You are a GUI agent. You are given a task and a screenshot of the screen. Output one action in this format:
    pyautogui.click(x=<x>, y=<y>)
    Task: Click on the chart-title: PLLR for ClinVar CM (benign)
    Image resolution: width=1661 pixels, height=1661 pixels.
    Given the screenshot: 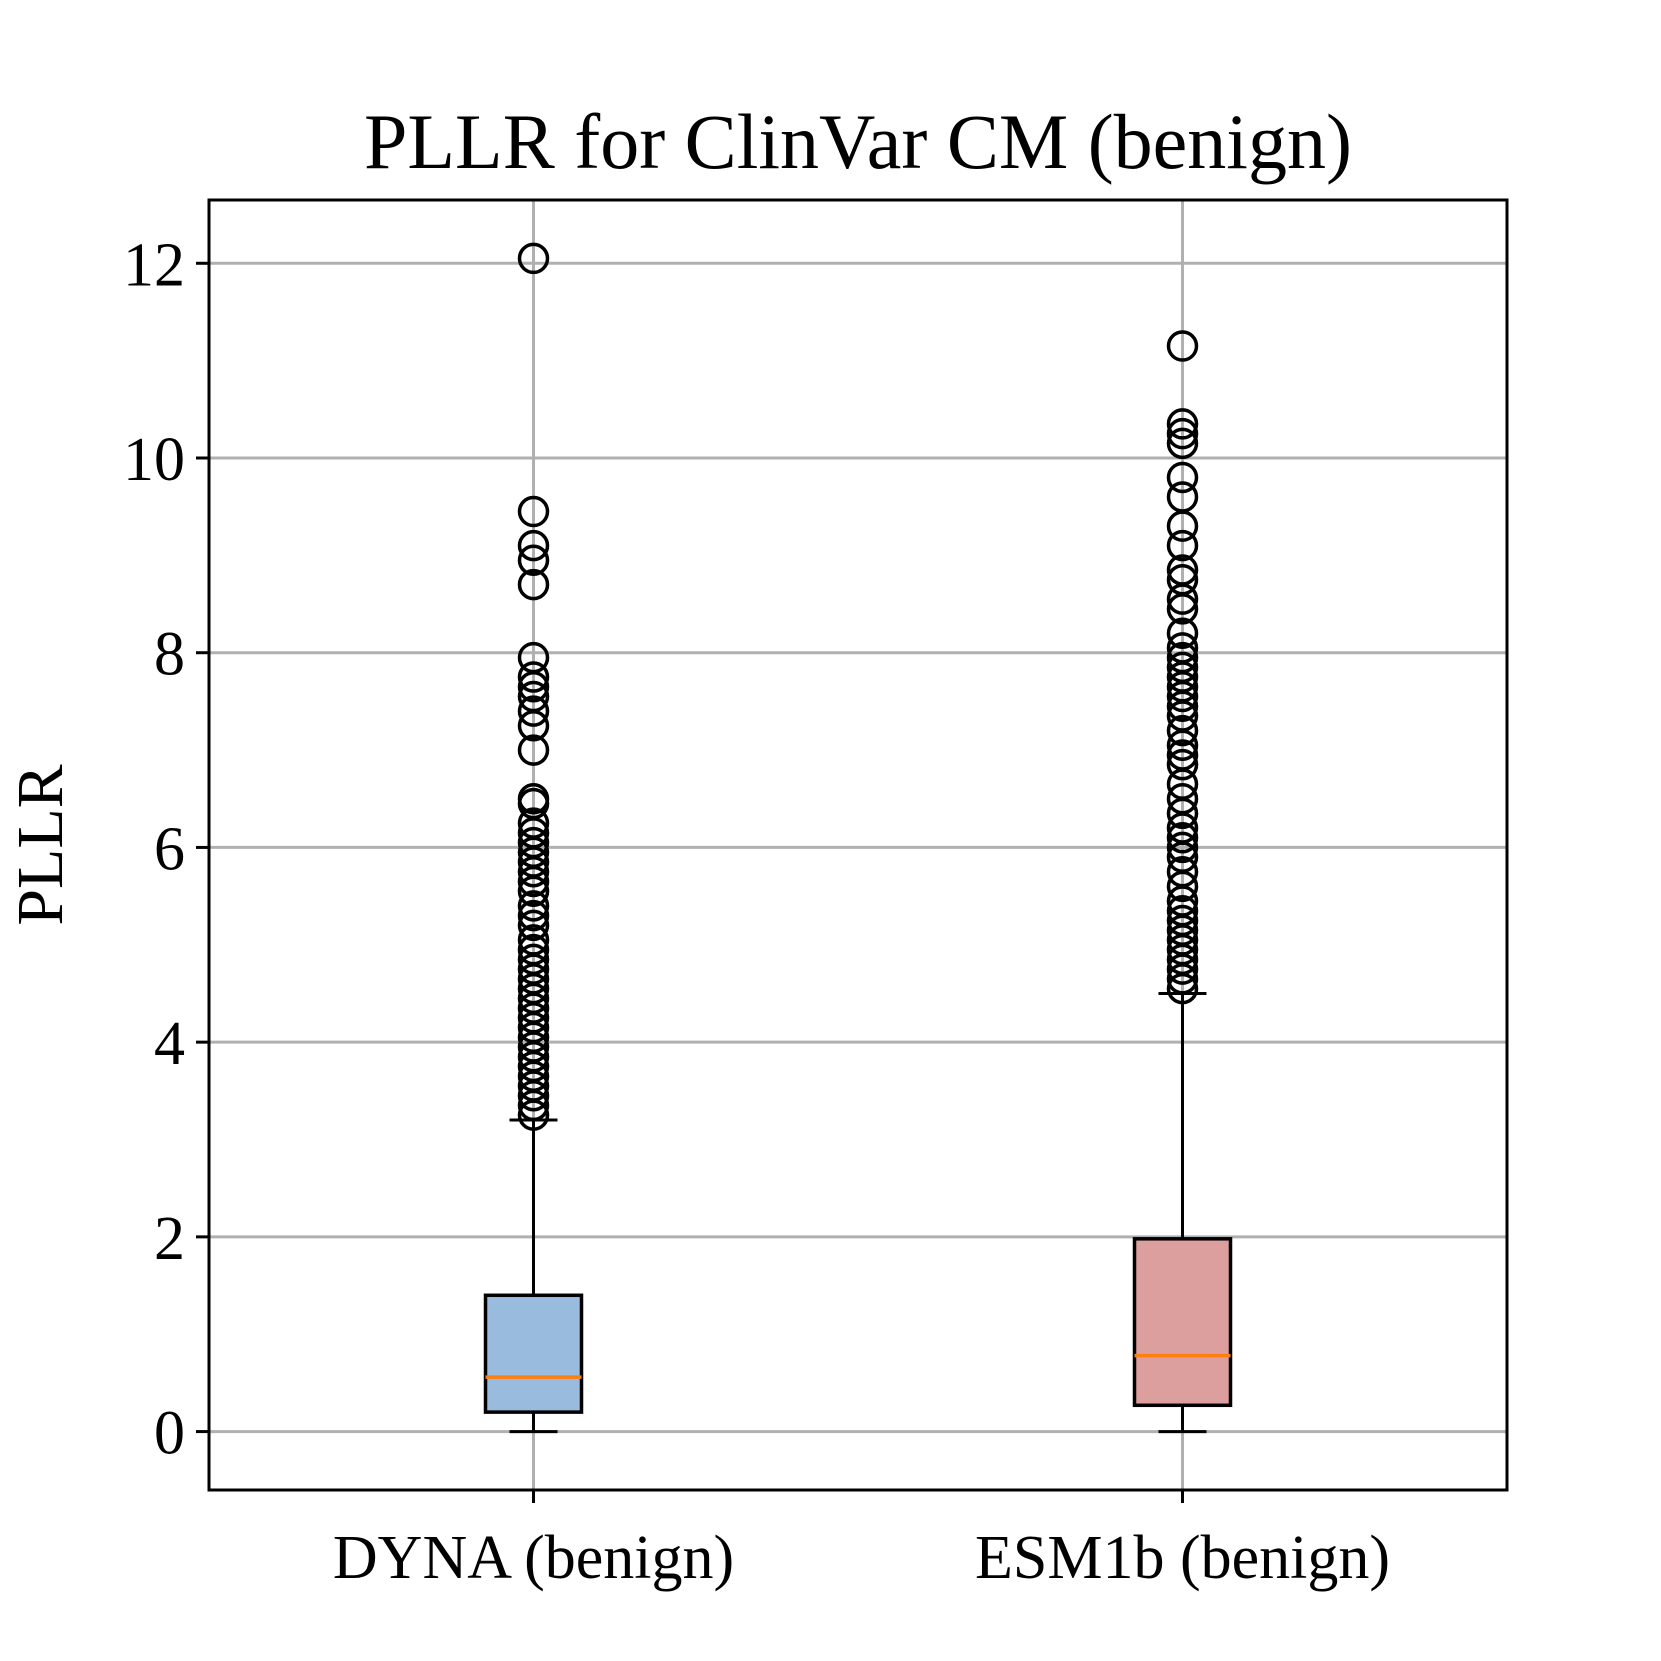 What is the action you would take?
    pyautogui.click(x=858, y=141)
    